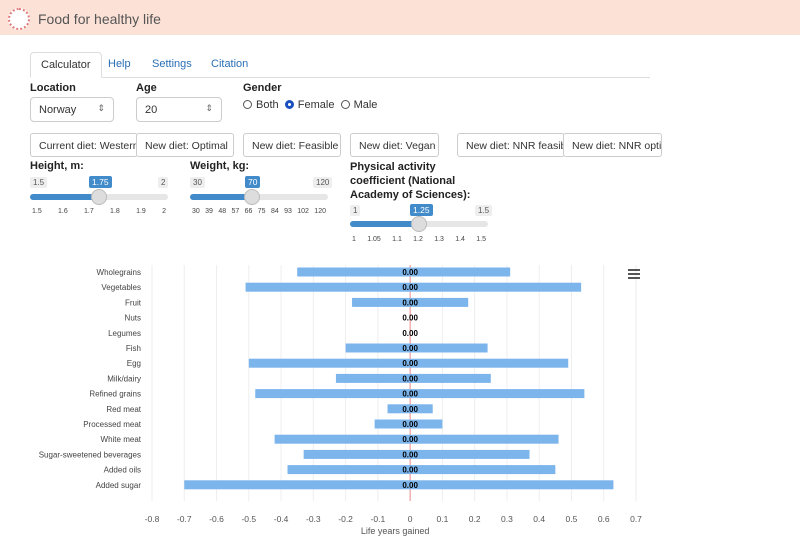 This screenshot has width=800, height=546. What do you see at coordinates (146, 88) in the screenshot?
I see `age-label: Age` at bounding box center [146, 88].